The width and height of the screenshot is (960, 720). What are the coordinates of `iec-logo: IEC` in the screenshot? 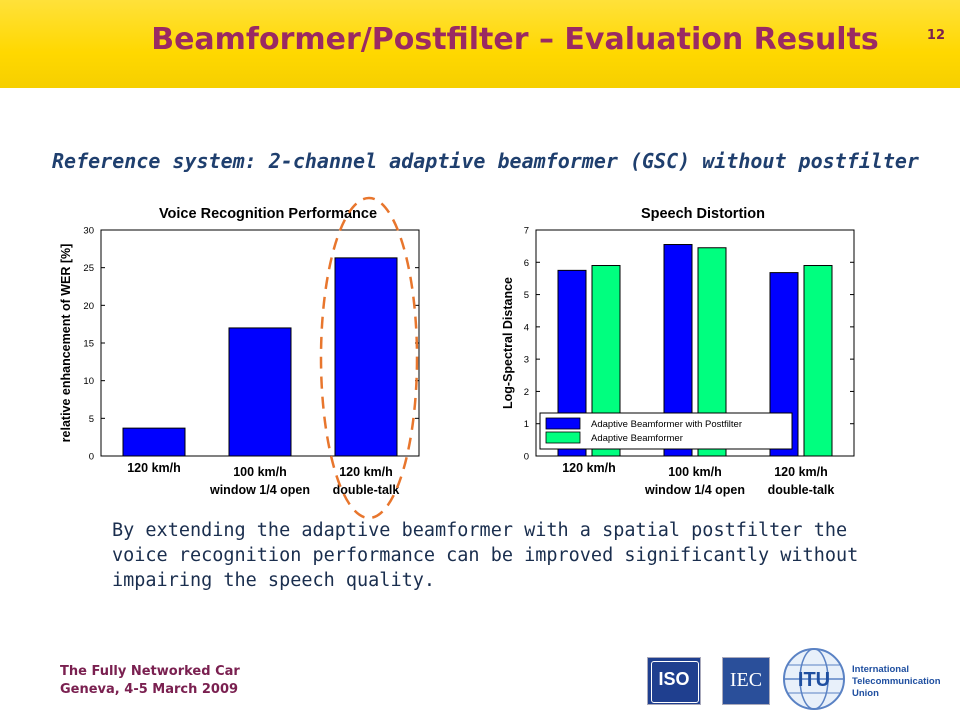 It's located at (746, 681).